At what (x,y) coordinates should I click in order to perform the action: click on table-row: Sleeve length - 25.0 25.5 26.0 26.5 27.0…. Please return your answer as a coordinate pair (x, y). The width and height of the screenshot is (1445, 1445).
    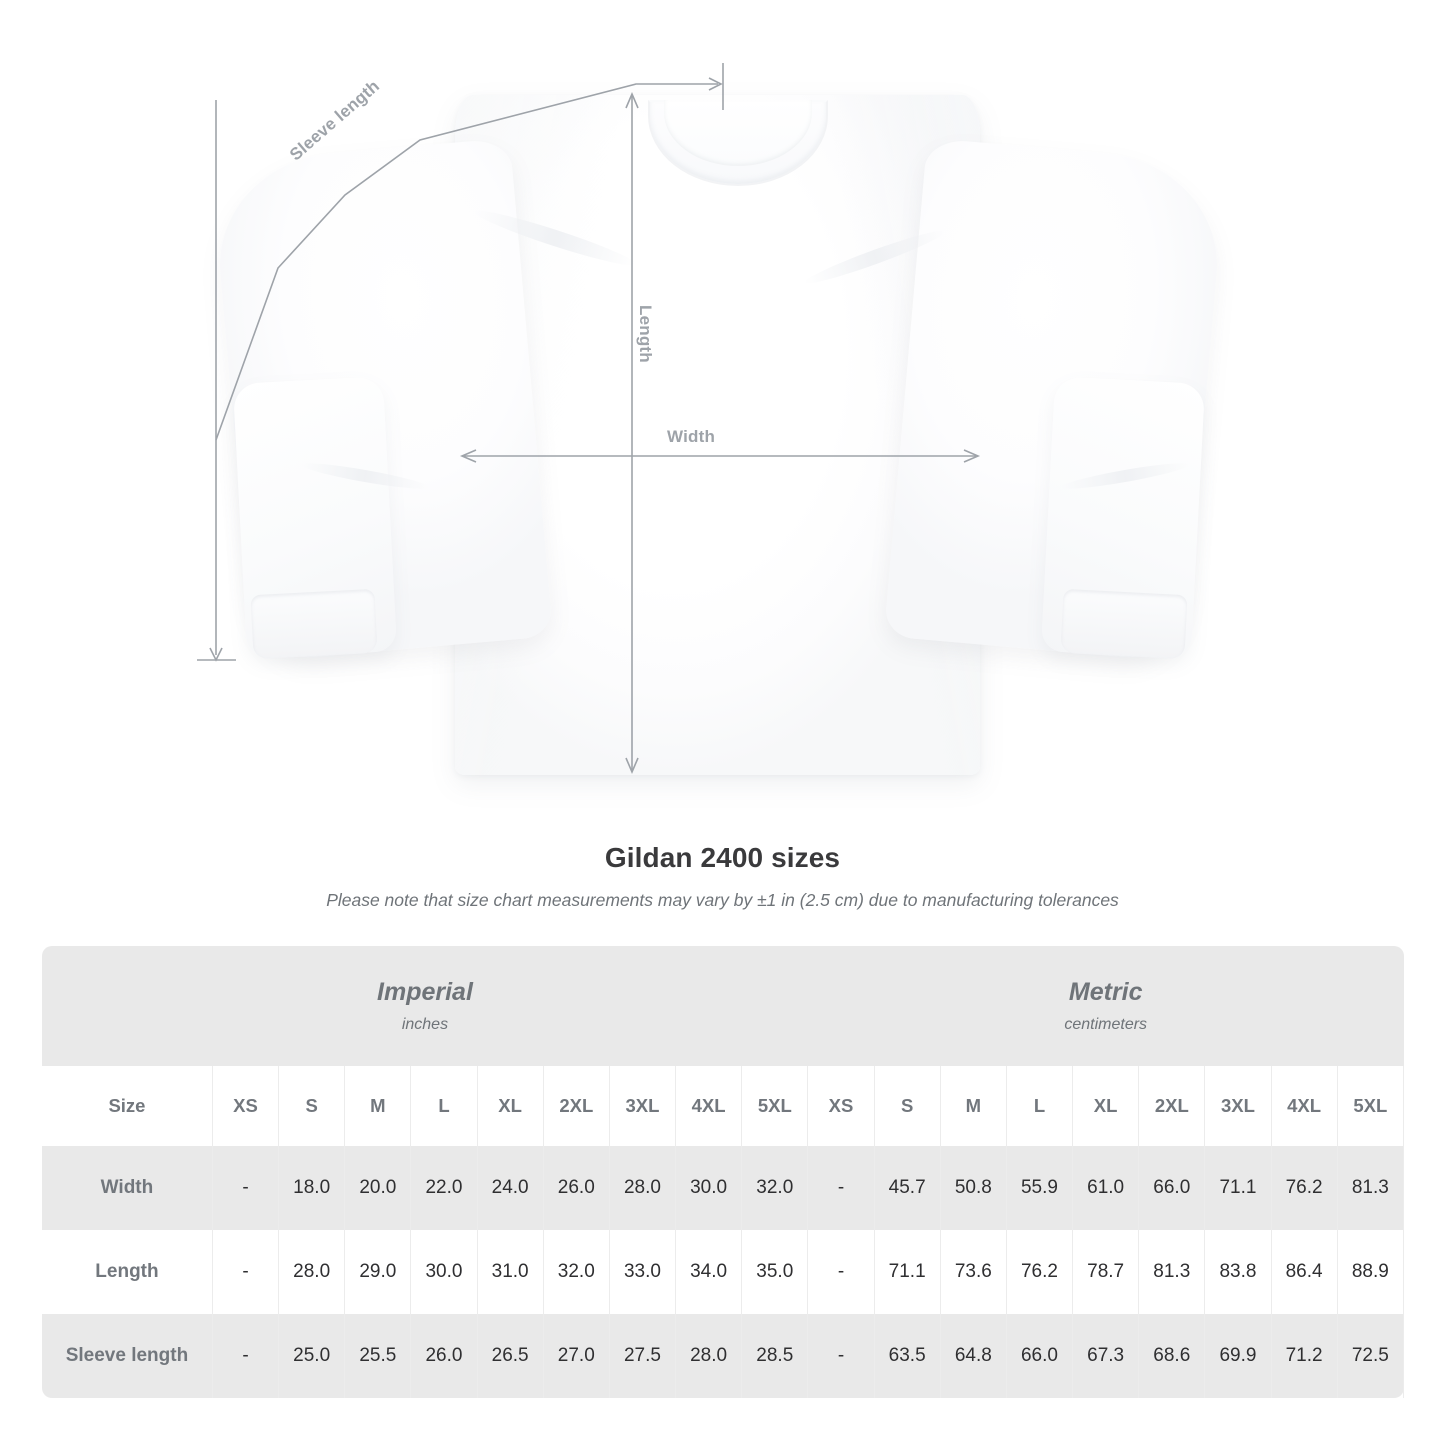
    Looking at the image, I should click on (723, 1356).